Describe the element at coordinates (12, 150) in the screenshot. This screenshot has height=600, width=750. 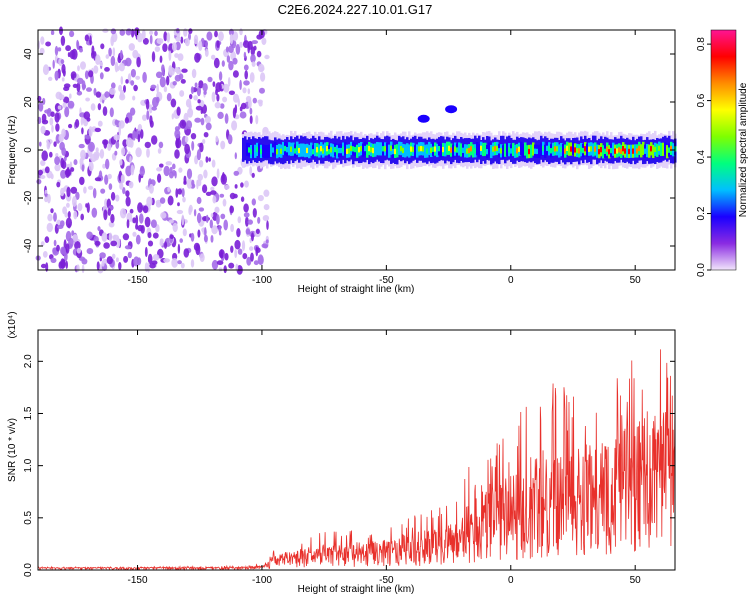
I see `spectrogram-y-axis-label: Frequency (Hz)` at that location.